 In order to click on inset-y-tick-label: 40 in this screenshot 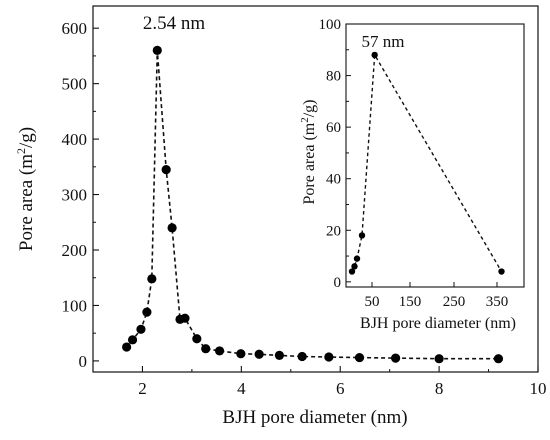, I will do `click(333, 180)`.